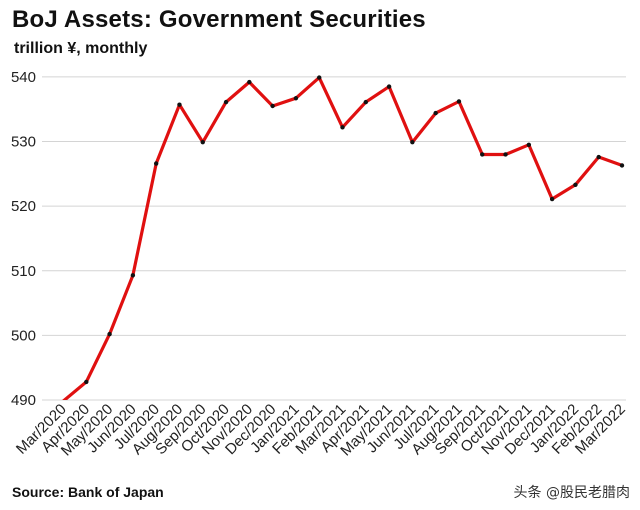 This screenshot has height=510, width=640. Describe the element at coordinates (23, 271) in the screenshot. I see `y-tick-label: 510` at that location.